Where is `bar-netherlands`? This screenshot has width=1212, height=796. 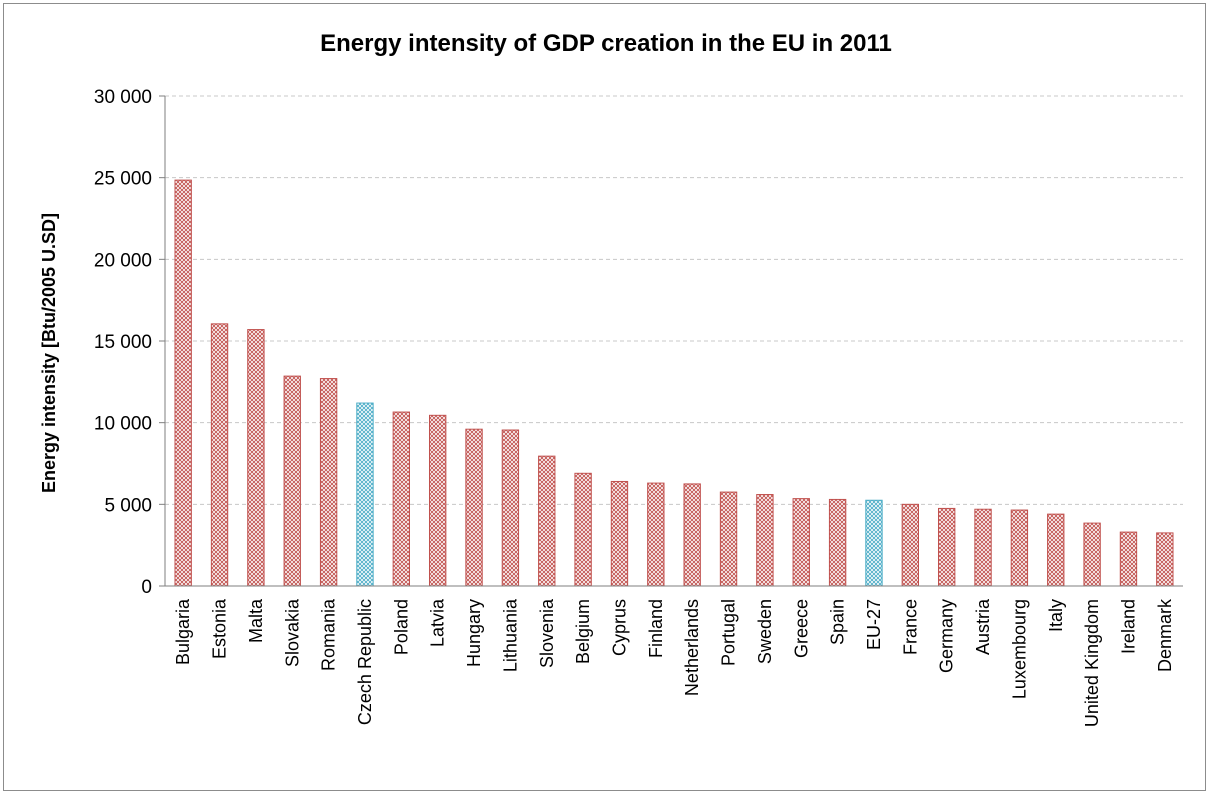 bar-netherlands is located at coordinates (692, 535).